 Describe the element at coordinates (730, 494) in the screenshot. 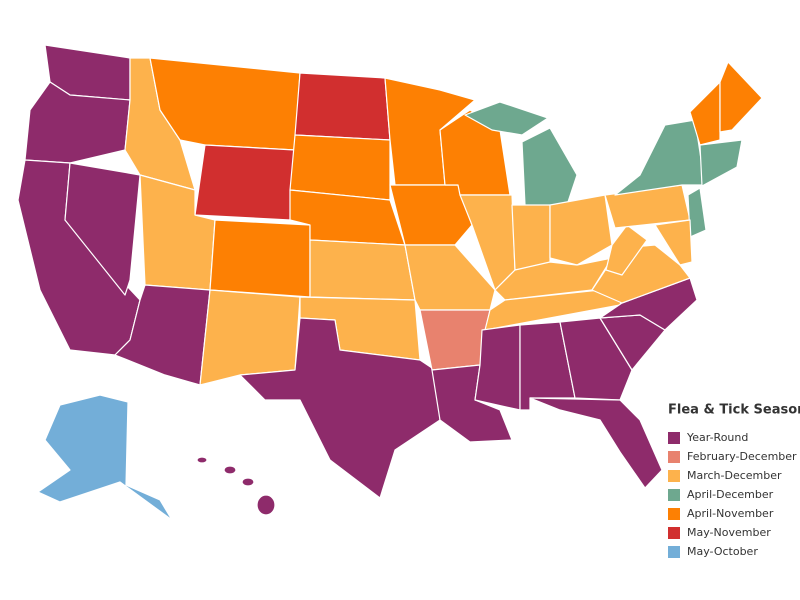

I see `legend-label: April-December` at that location.